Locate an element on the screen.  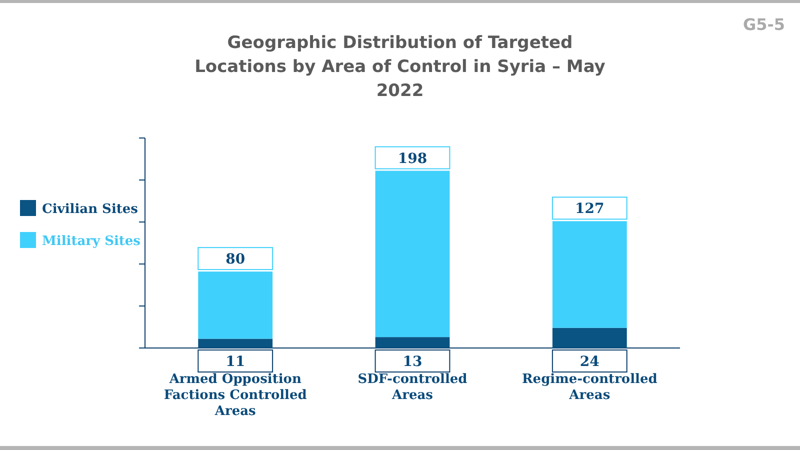
data-label: 127 is located at coordinates (589, 209).